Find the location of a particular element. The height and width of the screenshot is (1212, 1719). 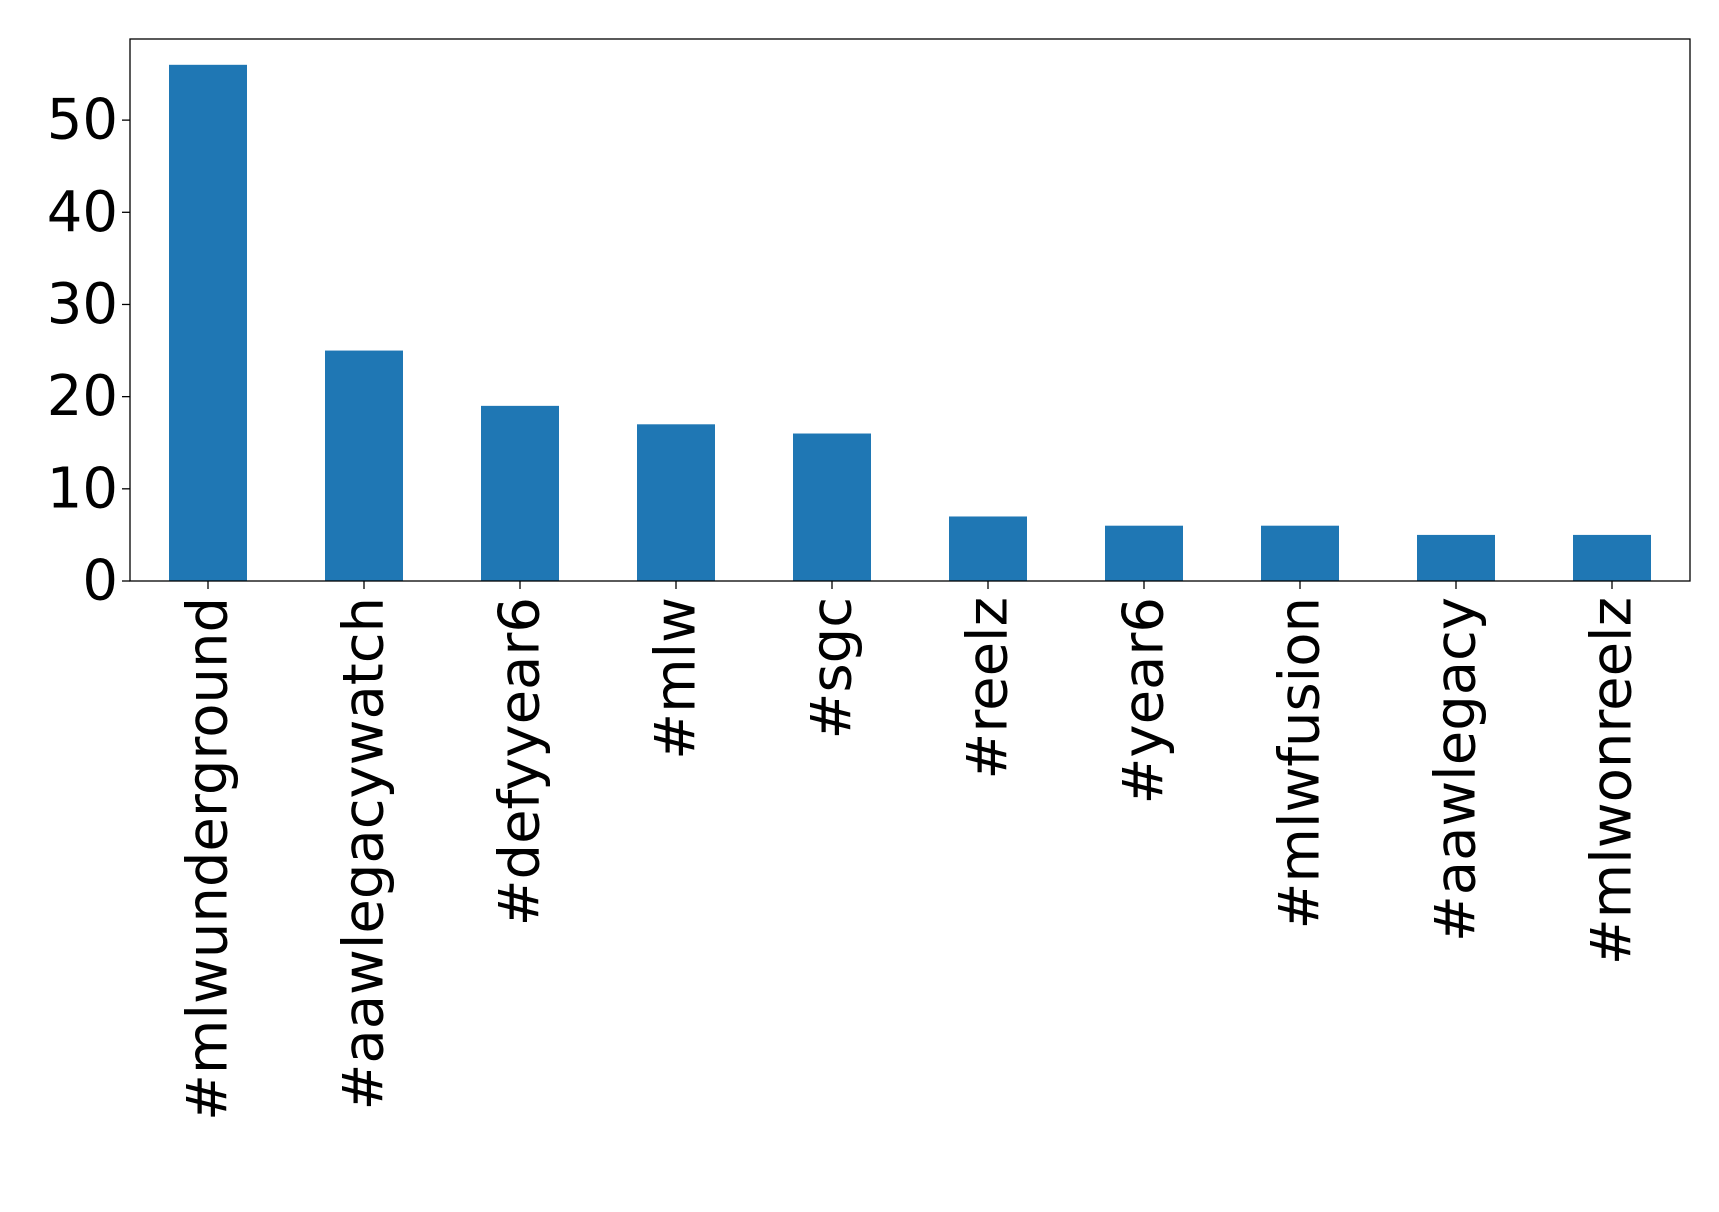

y-tick-label: 50 is located at coordinates (82, 120).